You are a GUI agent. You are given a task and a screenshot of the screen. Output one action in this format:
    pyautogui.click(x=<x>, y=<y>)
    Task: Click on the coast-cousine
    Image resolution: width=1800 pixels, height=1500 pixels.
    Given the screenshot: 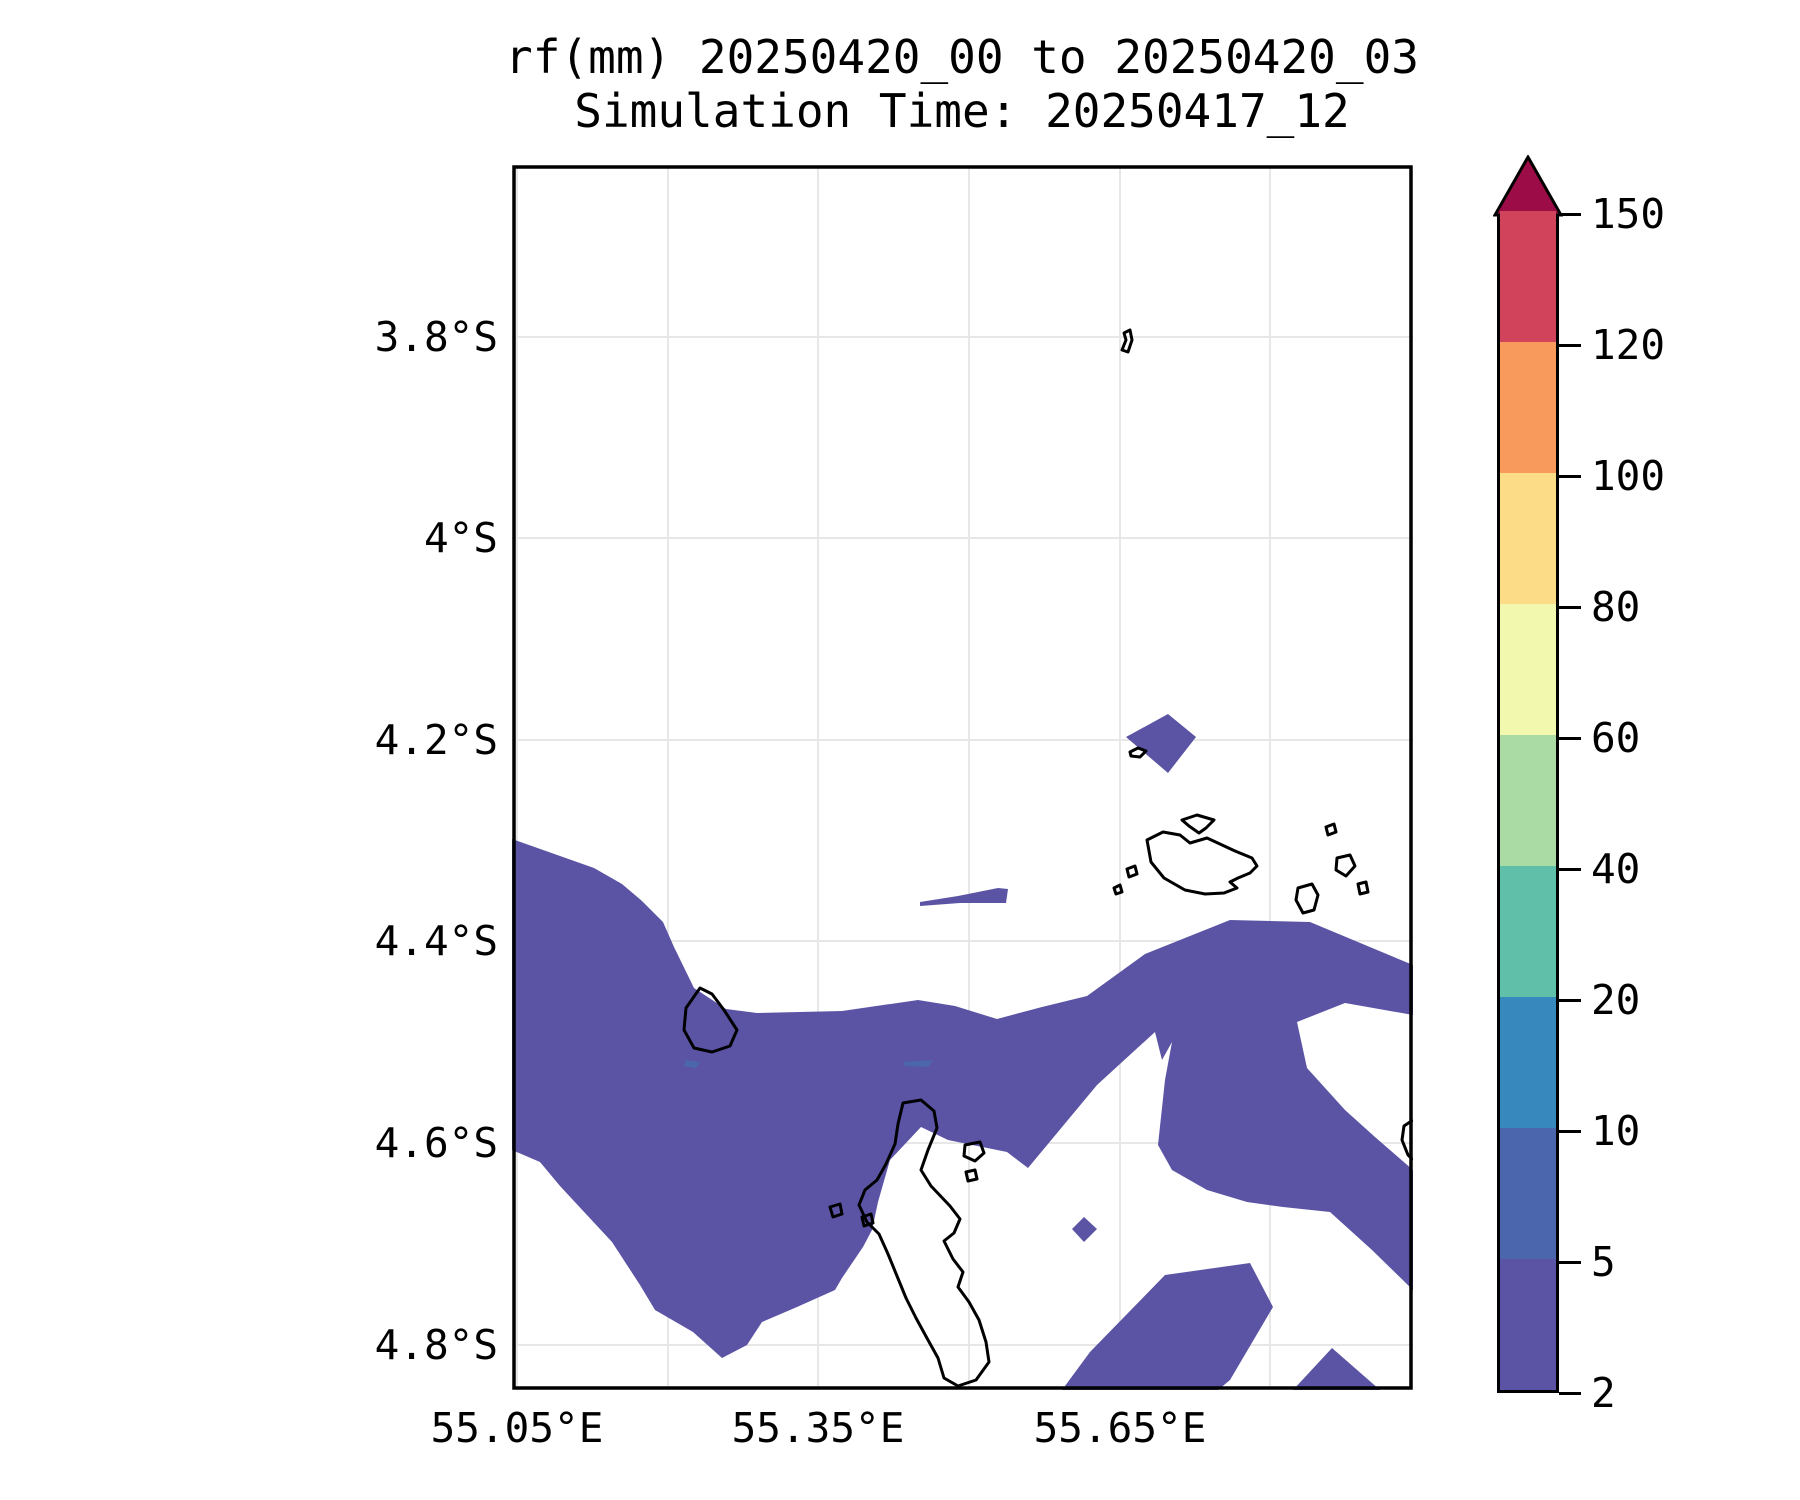 What is the action you would take?
    pyautogui.click(x=1118, y=889)
    